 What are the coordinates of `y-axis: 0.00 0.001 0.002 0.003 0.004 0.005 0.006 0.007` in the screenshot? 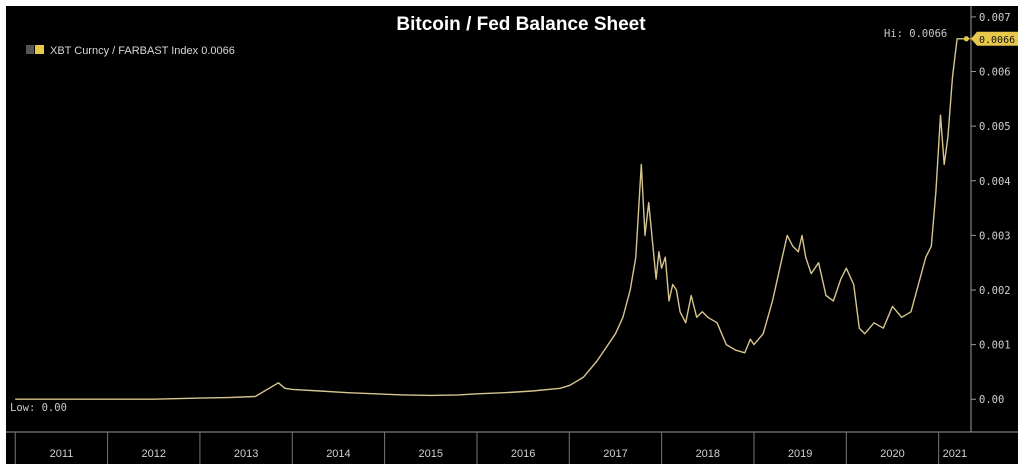 It's located at (990, 219).